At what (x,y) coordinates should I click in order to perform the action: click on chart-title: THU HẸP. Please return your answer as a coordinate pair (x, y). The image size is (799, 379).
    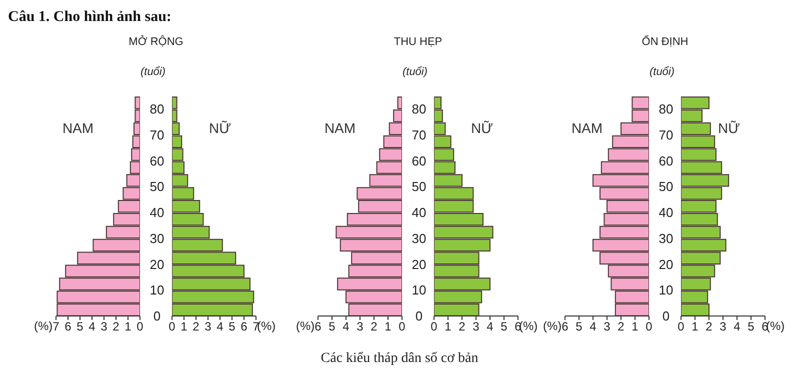
    Looking at the image, I should click on (418, 42).